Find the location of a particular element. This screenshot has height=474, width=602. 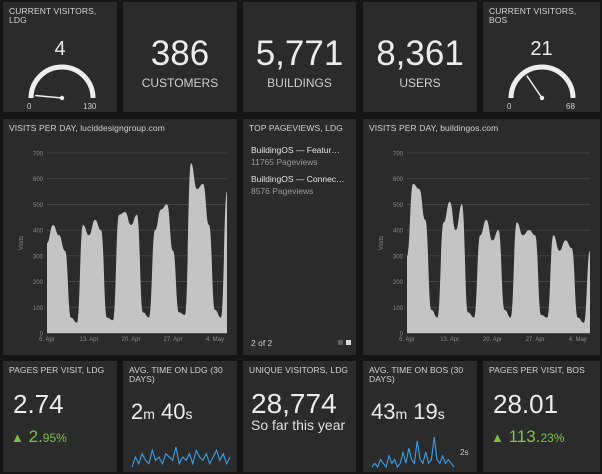

pageview-item-count: 8576 Pageviews is located at coordinates (282, 191).